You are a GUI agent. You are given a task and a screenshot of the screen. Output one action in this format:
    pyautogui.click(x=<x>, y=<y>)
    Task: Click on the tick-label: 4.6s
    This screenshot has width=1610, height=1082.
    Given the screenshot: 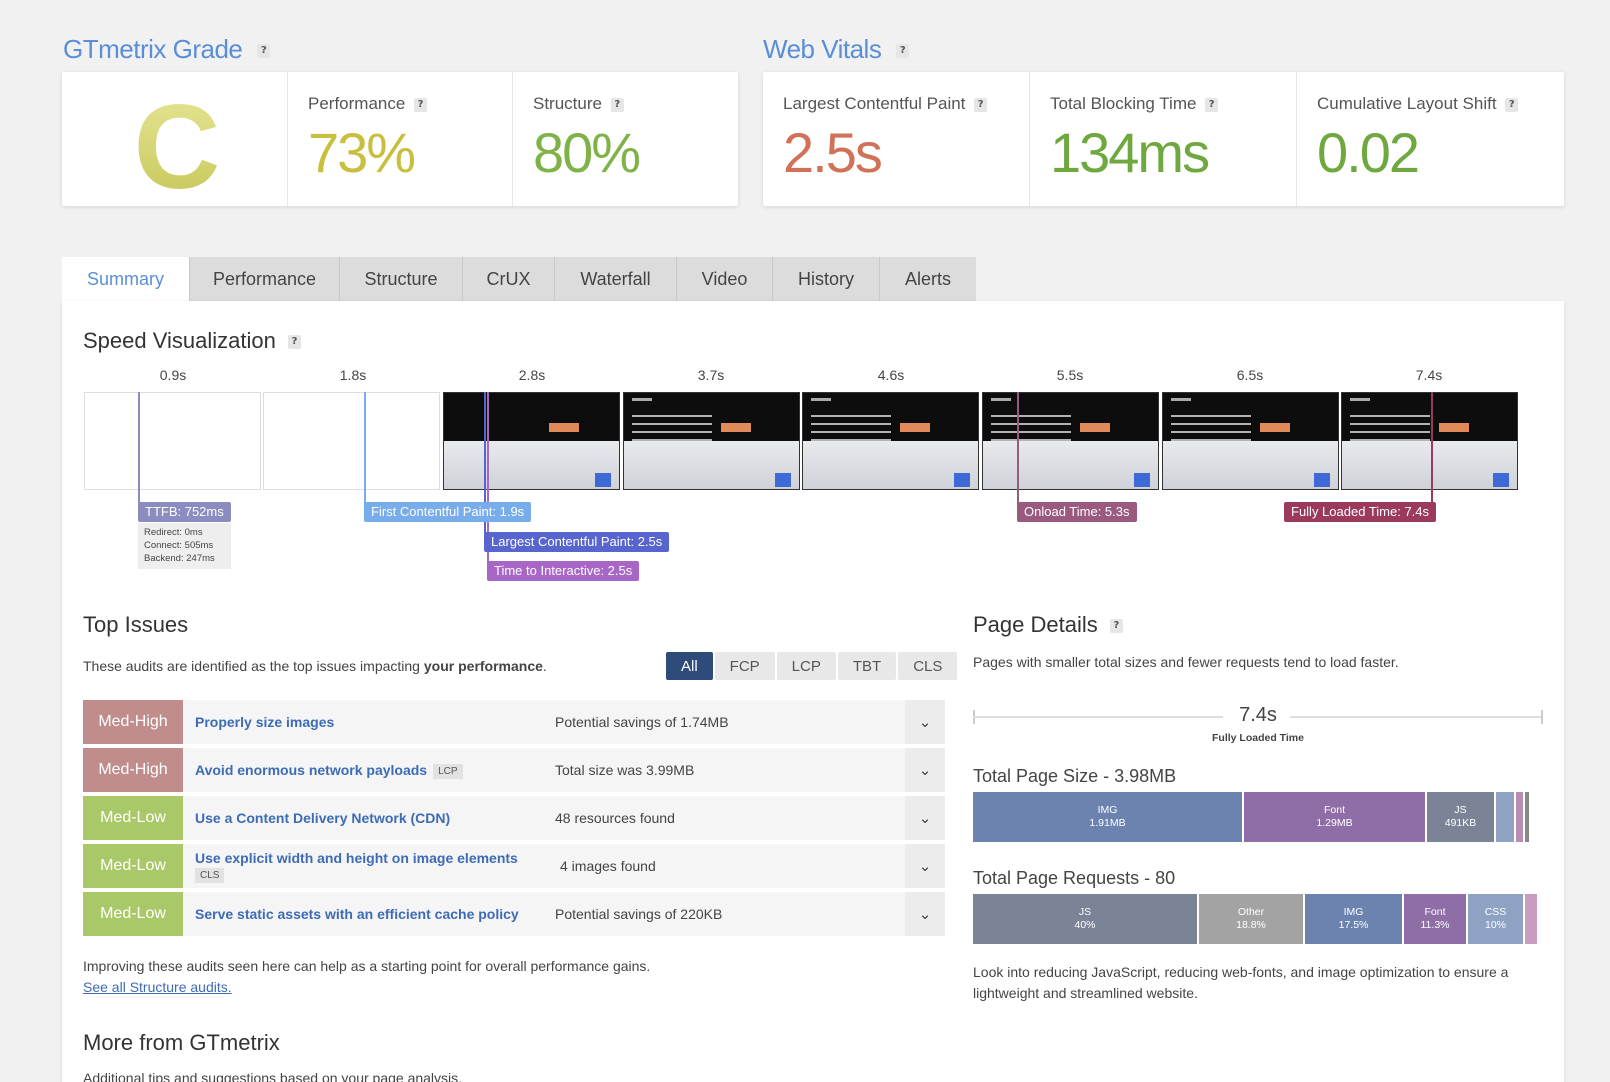 What is the action you would take?
    pyautogui.click(x=891, y=375)
    